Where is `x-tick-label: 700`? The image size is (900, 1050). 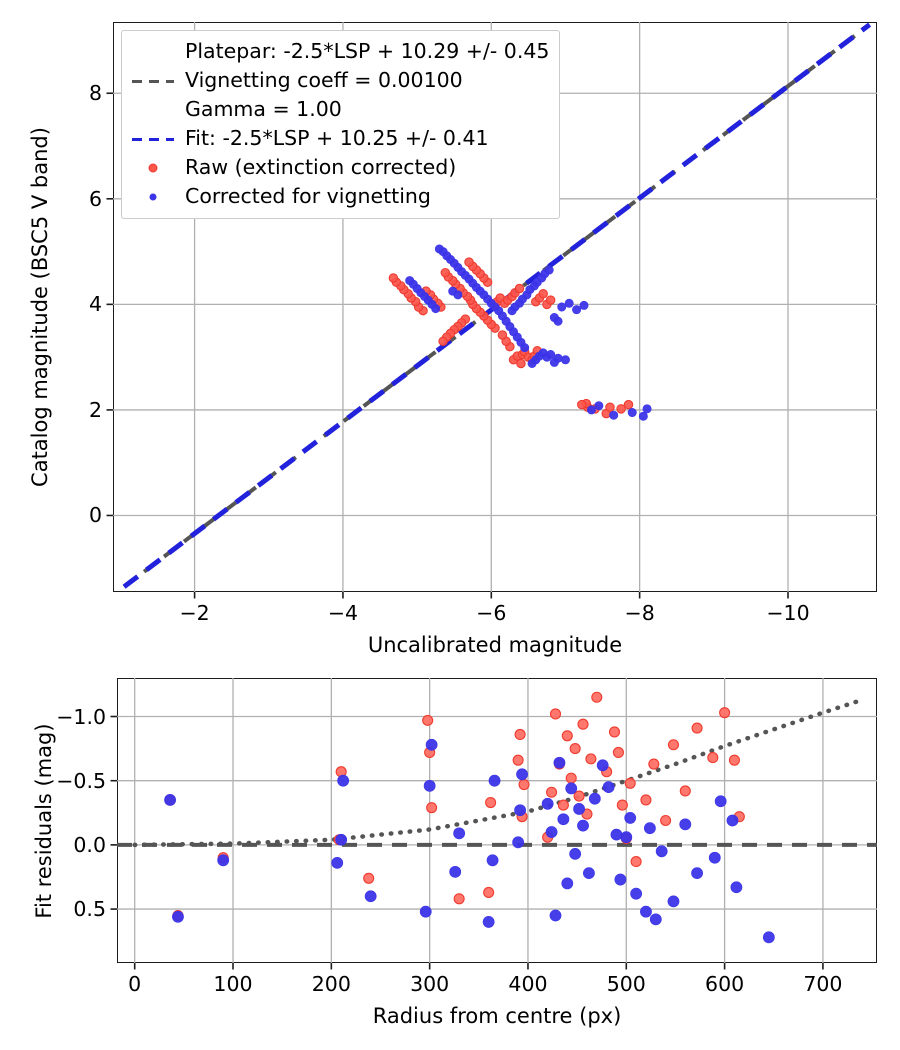
x-tick-label: 700 is located at coordinates (823, 984).